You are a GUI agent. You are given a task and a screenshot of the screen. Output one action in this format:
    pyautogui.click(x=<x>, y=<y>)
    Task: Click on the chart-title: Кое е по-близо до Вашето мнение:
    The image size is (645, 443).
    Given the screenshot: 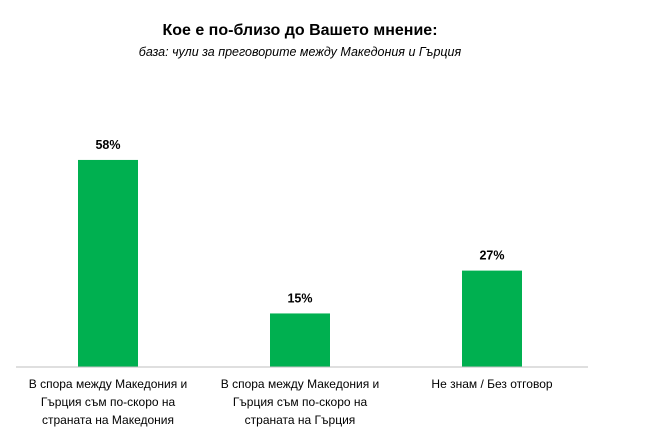 What is the action you would take?
    pyautogui.click(x=299, y=30)
    